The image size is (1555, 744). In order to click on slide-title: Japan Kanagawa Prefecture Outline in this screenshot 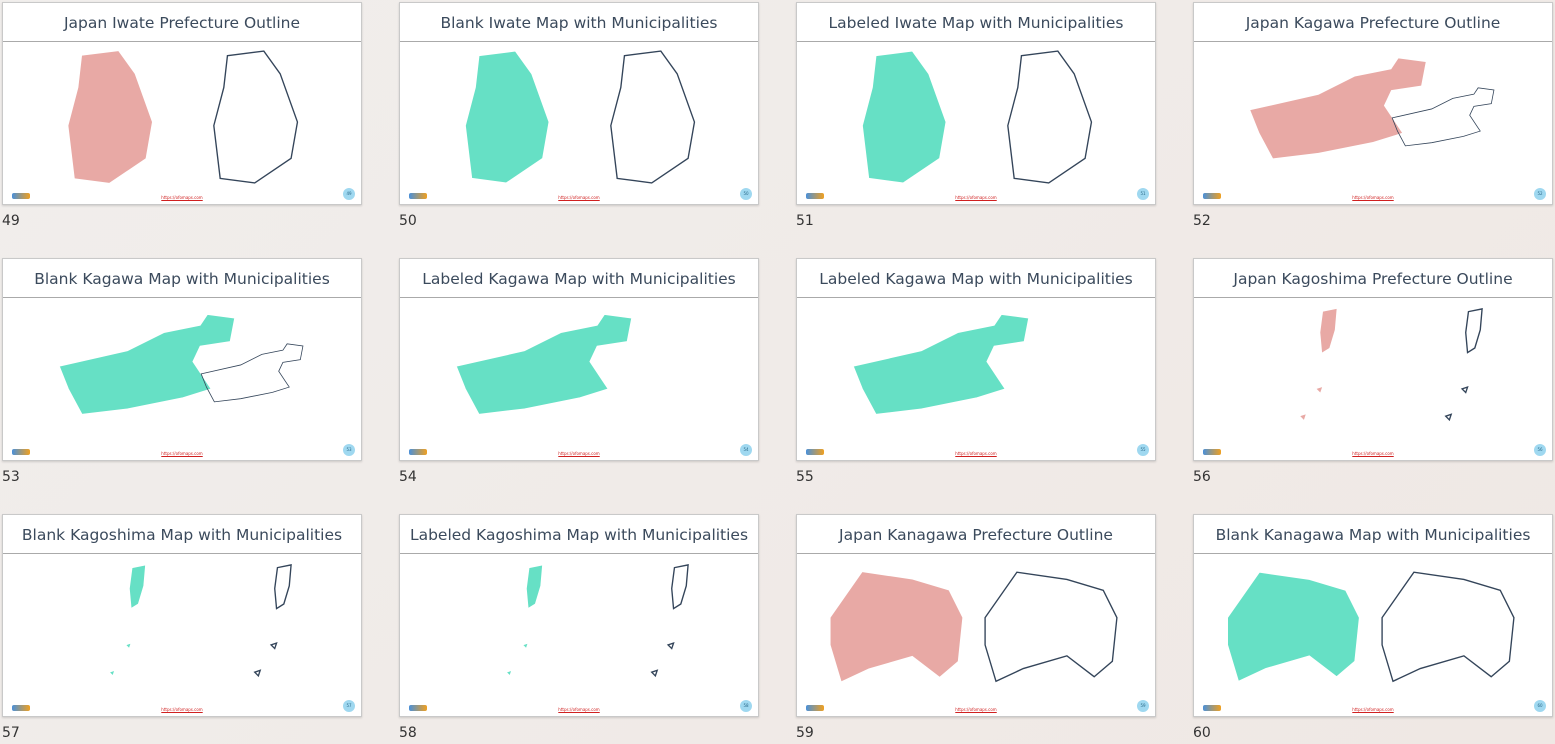, I will do `click(976, 534)`.